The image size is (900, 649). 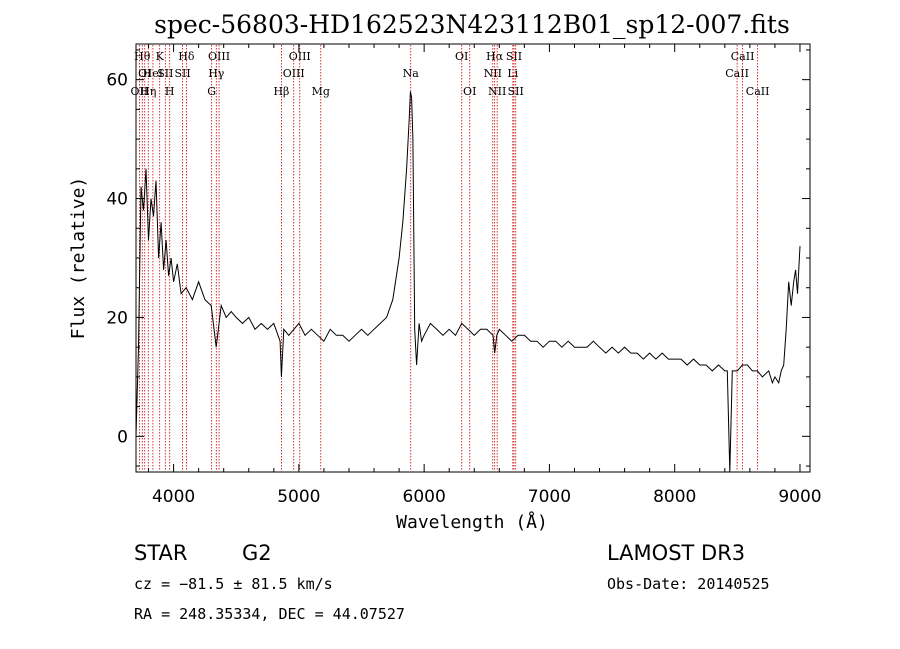 I want to click on x-tick-label: 8000, so click(x=674, y=497).